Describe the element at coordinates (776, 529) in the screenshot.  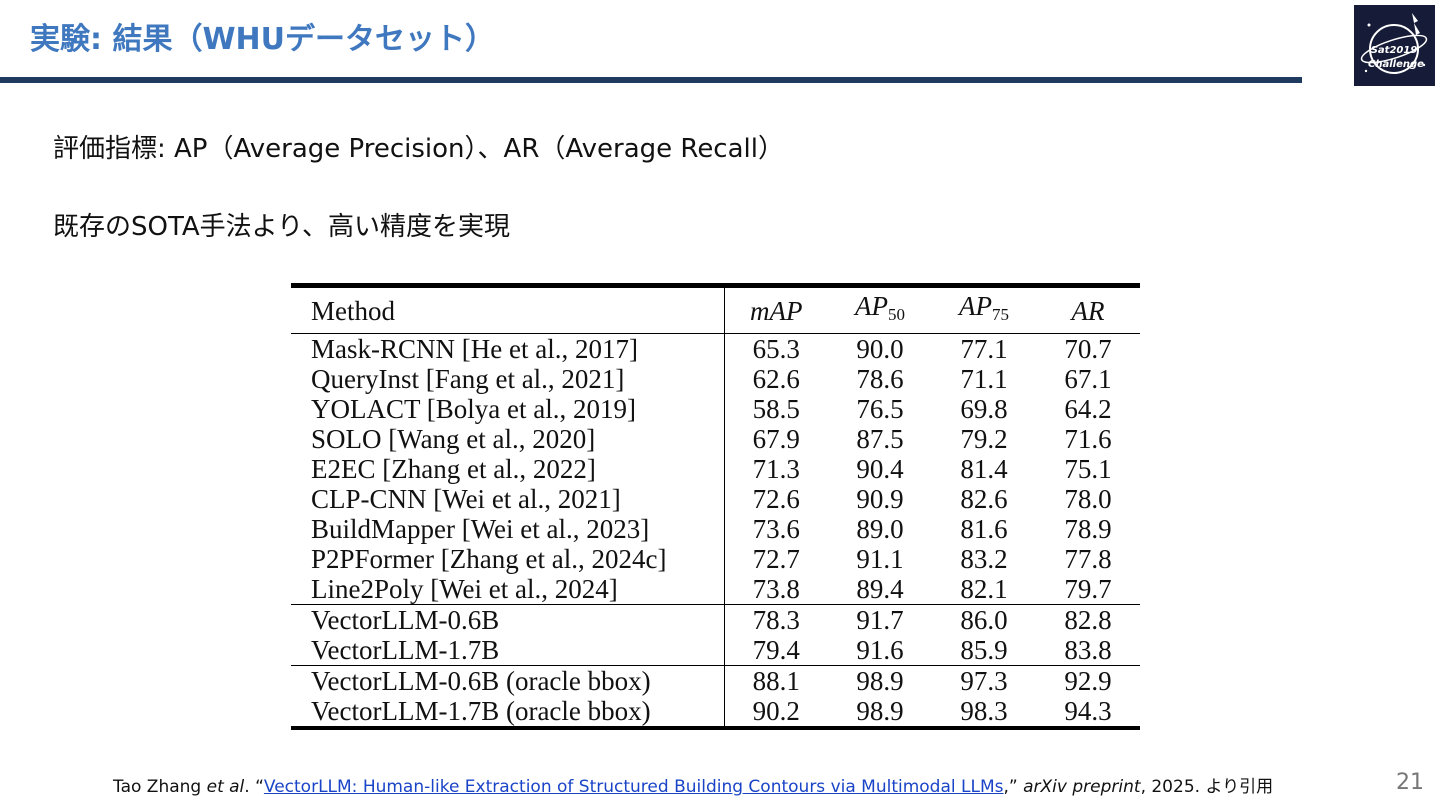
I see `cell-map: 73.6` at that location.